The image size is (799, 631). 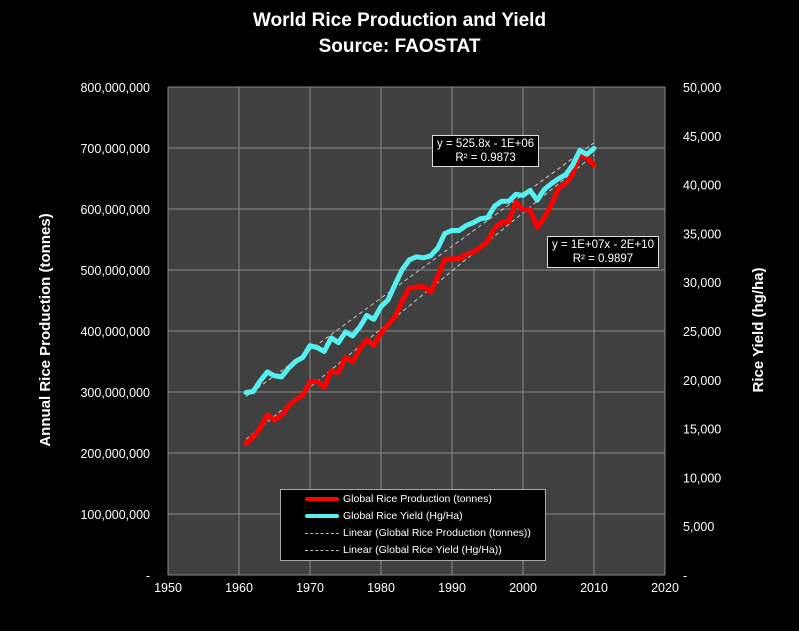 I want to click on y2-axis-label: Rice Yield (hg/ha), so click(x=758, y=329).